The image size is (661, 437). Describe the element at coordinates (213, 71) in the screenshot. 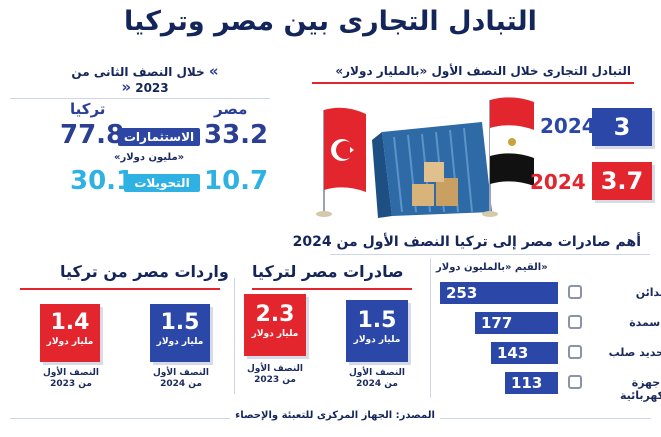

I see `quote-mark-icon: »` at that location.